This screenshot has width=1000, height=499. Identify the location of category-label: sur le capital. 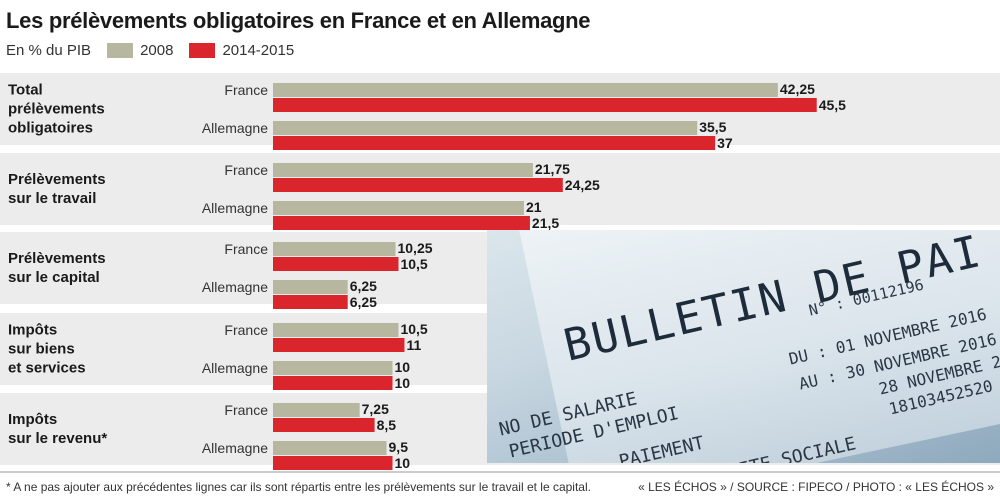
(54, 277).